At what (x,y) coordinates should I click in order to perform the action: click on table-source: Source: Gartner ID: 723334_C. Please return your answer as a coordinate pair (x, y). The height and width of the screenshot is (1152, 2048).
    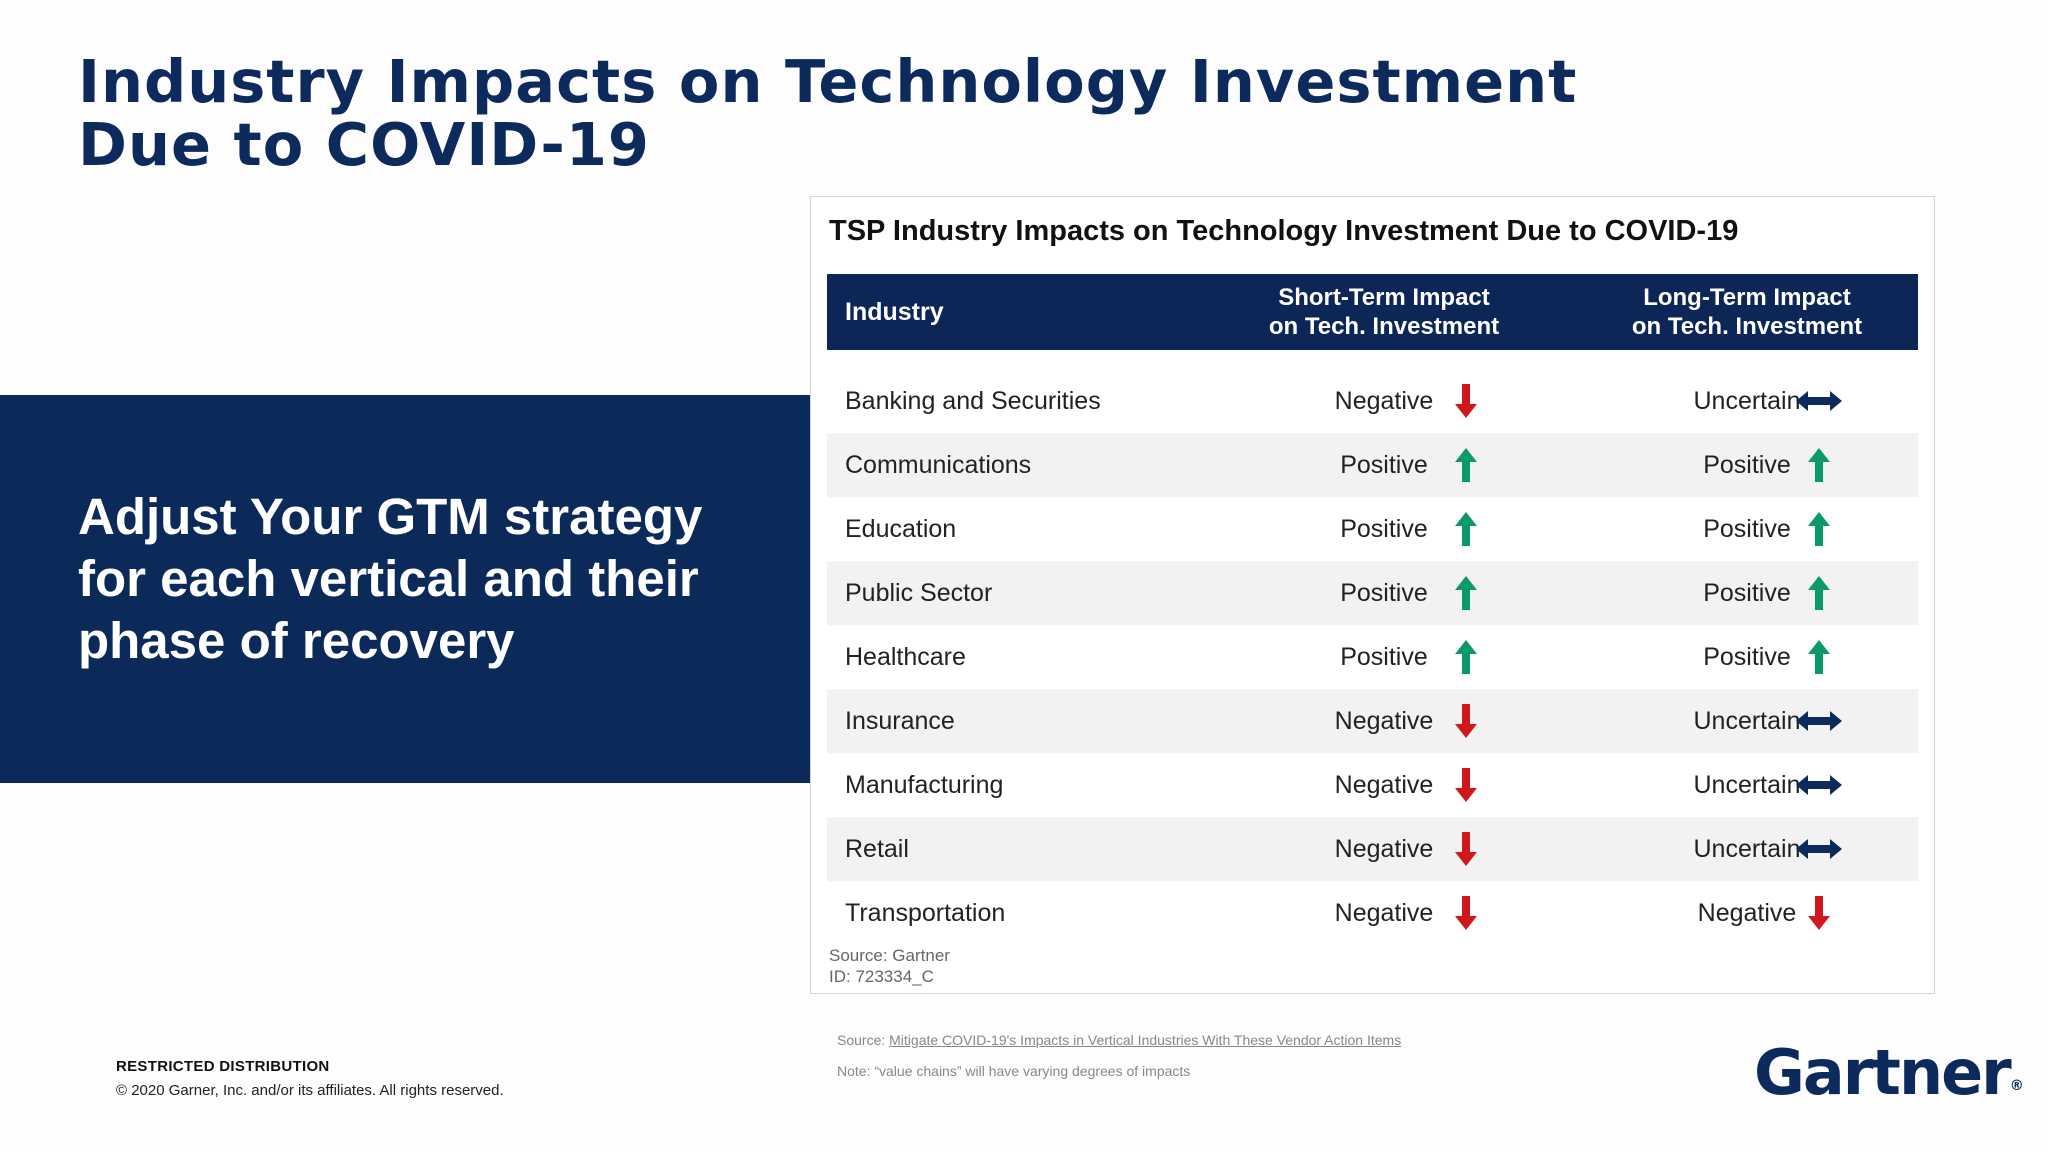
    Looking at the image, I should click on (889, 966).